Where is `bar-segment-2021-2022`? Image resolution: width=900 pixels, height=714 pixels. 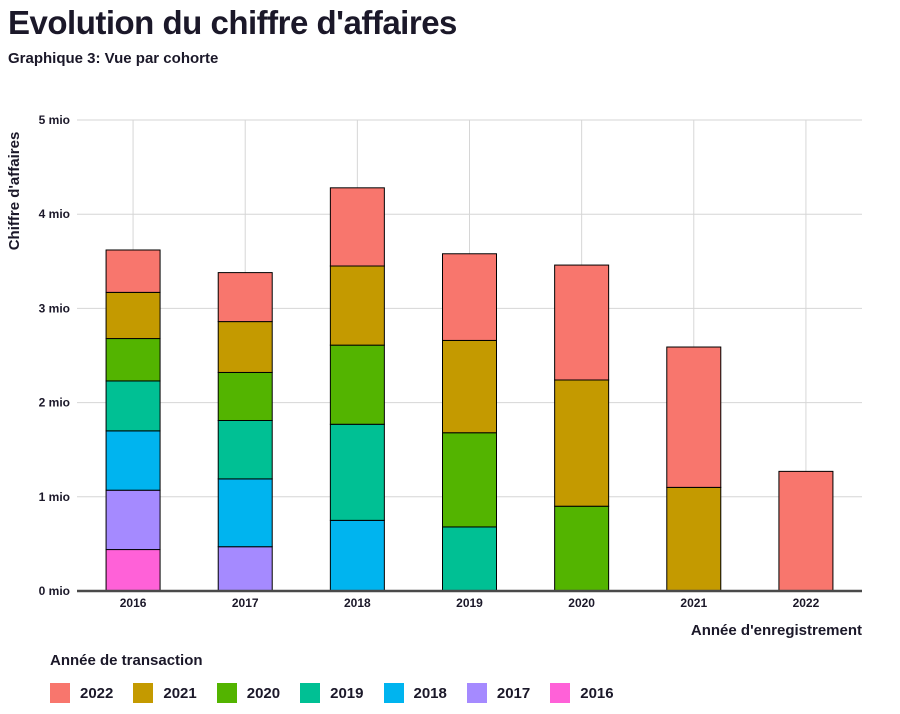 bar-segment-2021-2022 is located at coordinates (694, 417).